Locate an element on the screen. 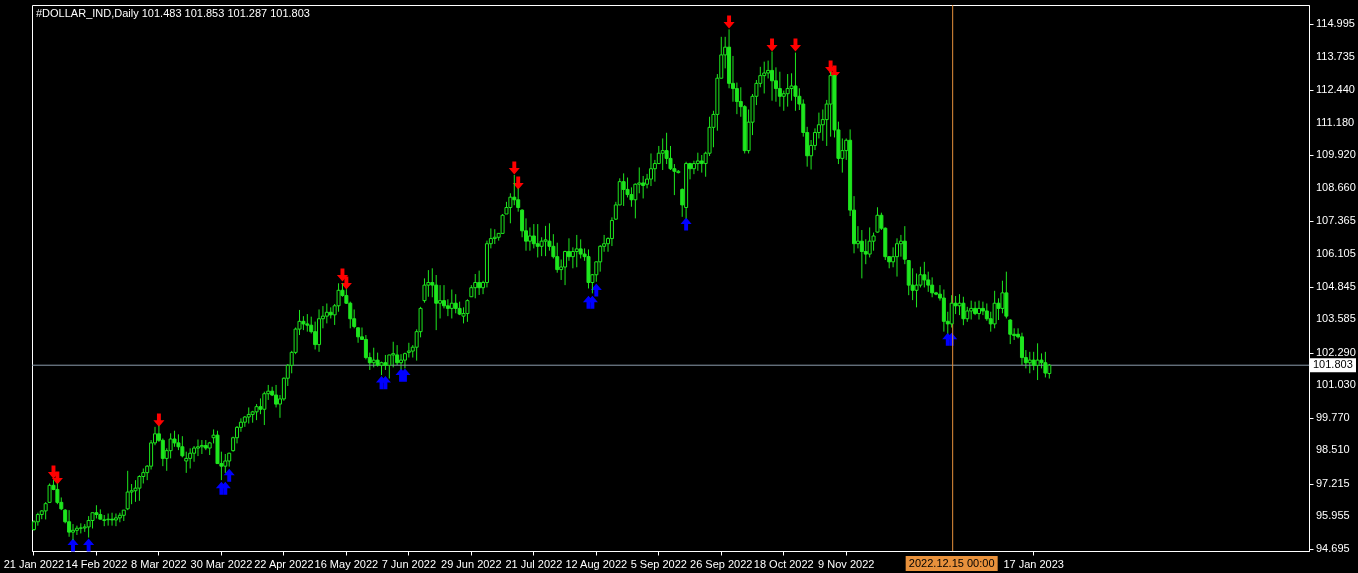 Image resolution: width=1358 pixels, height=573 pixels. x-tick-label: 21 Jul 2022 is located at coordinates (534, 563).